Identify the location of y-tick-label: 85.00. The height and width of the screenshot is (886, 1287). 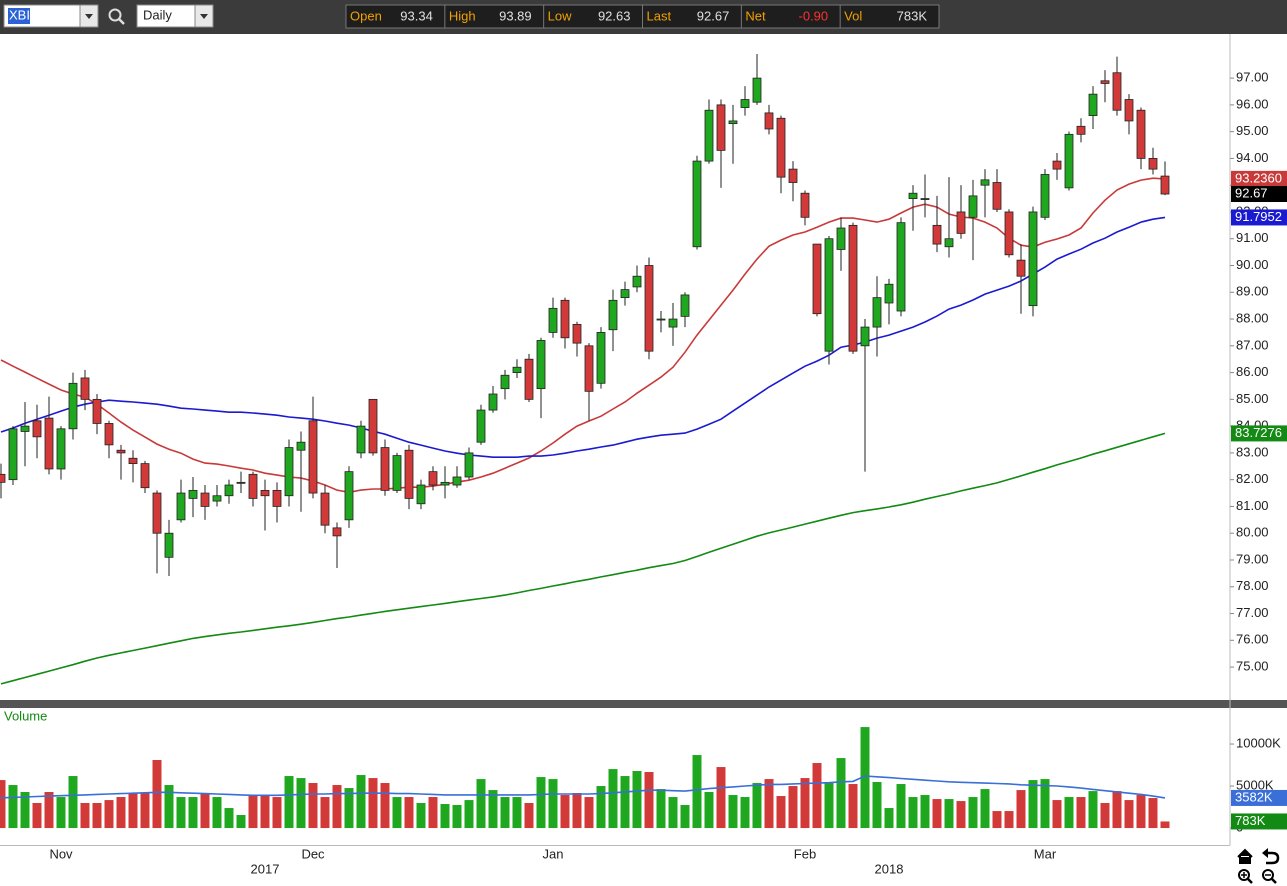
(1252, 398).